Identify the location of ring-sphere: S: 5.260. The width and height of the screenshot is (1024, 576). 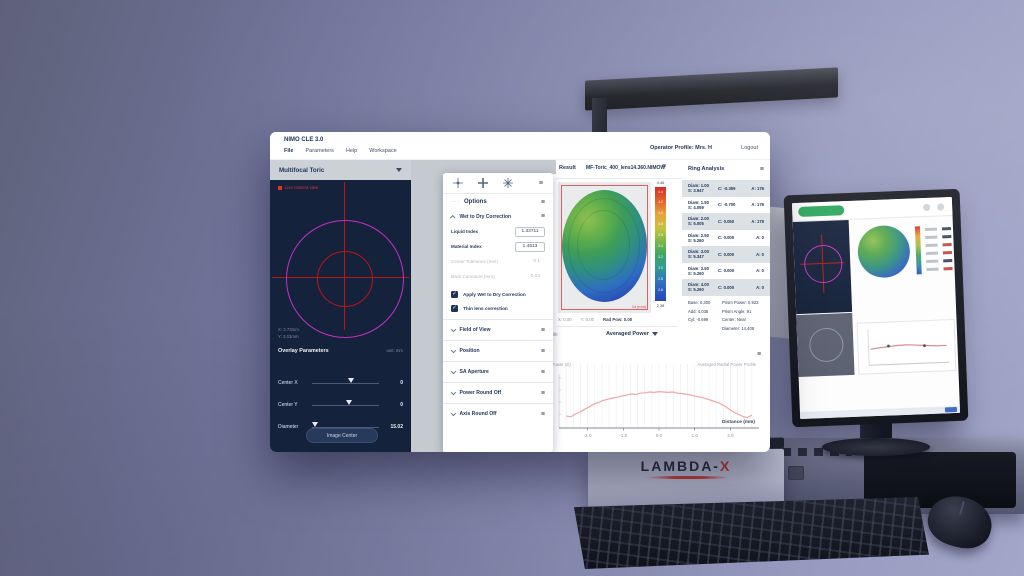
(696, 240).